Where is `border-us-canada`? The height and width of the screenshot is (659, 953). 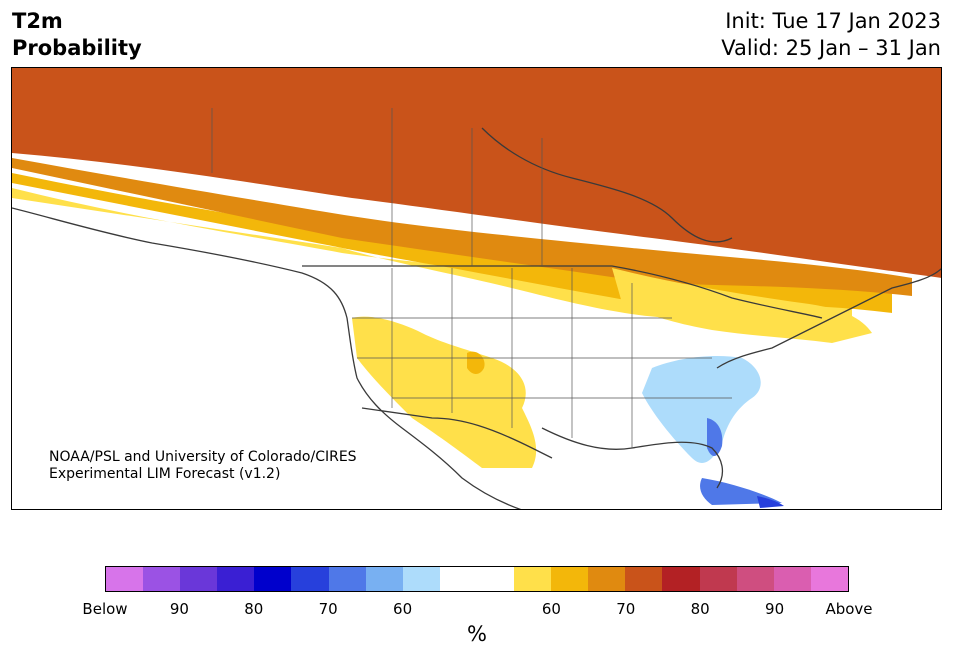 border-us-canada is located at coordinates (562, 292).